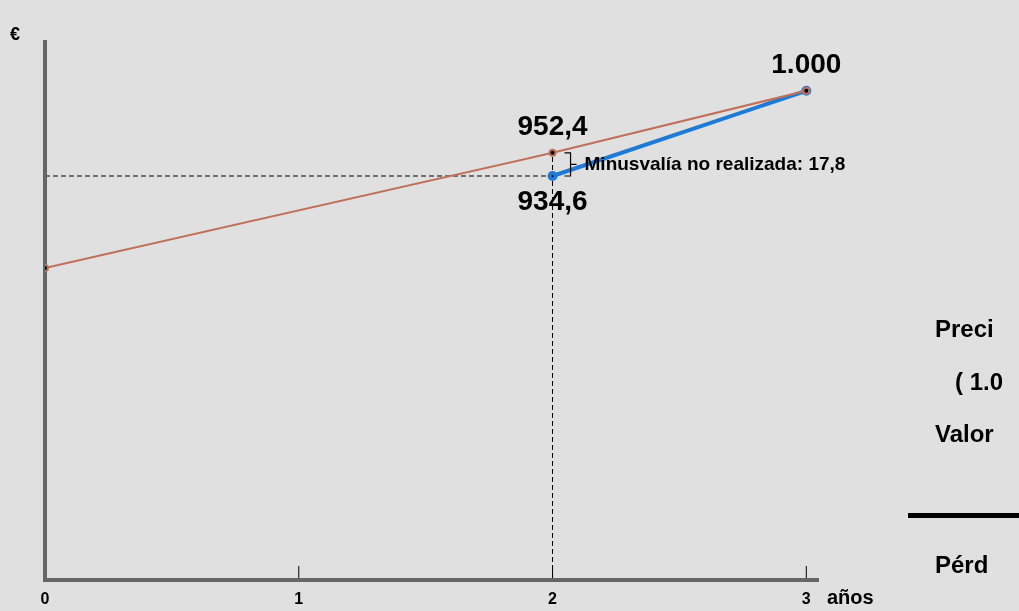 The height and width of the screenshot is (611, 1019). Describe the element at coordinates (979, 381) in the screenshot. I see `text: ( 1.0` at that location.